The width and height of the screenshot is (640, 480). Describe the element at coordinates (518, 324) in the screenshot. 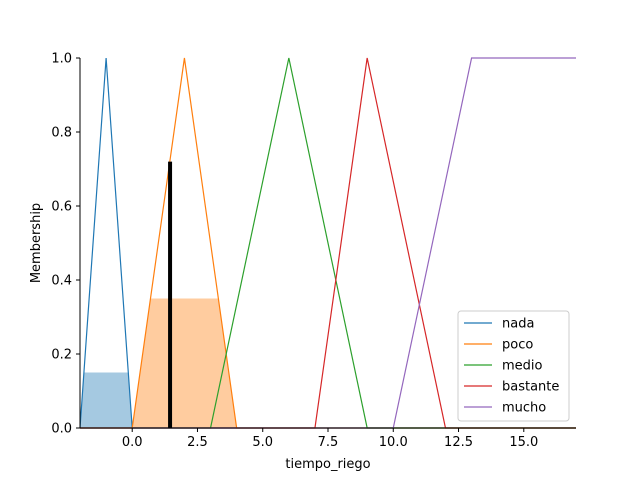

I see `legend-label-nada: nada` at that location.